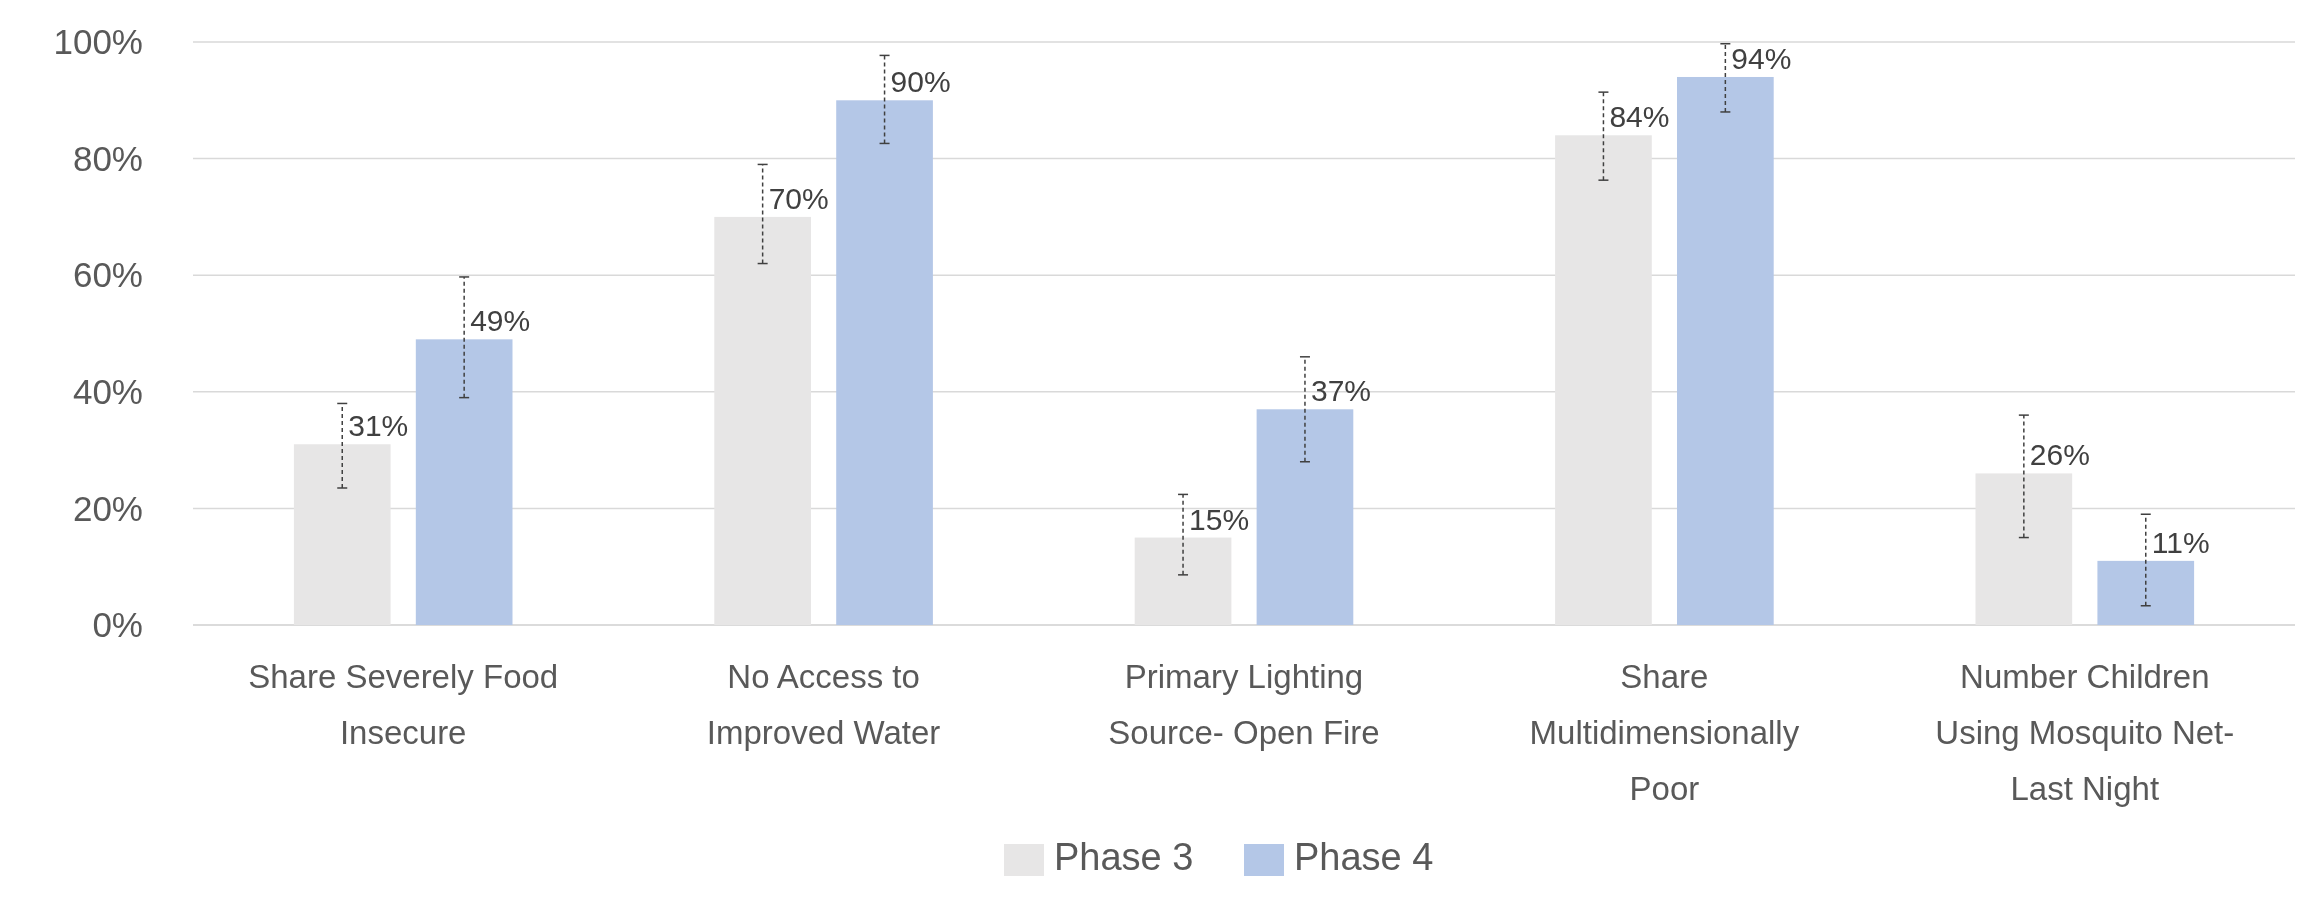 This screenshot has height=899, width=2303. I want to click on y-tick-label: 80%, so click(107, 158).